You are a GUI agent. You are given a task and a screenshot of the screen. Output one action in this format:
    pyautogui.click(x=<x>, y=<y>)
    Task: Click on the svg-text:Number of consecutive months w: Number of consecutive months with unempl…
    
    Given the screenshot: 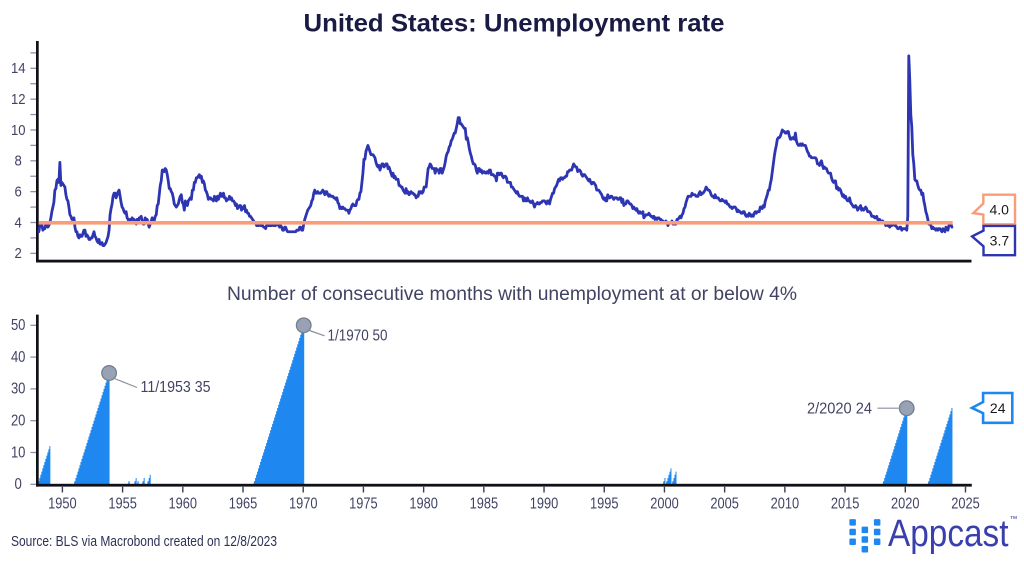 What is the action you would take?
    pyautogui.click(x=512, y=294)
    